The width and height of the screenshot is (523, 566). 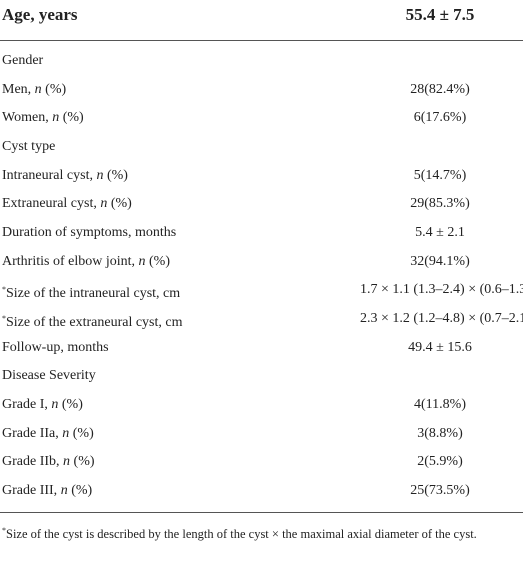 I want to click on row-label: Grade IIb, n (%), so click(x=48, y=462).